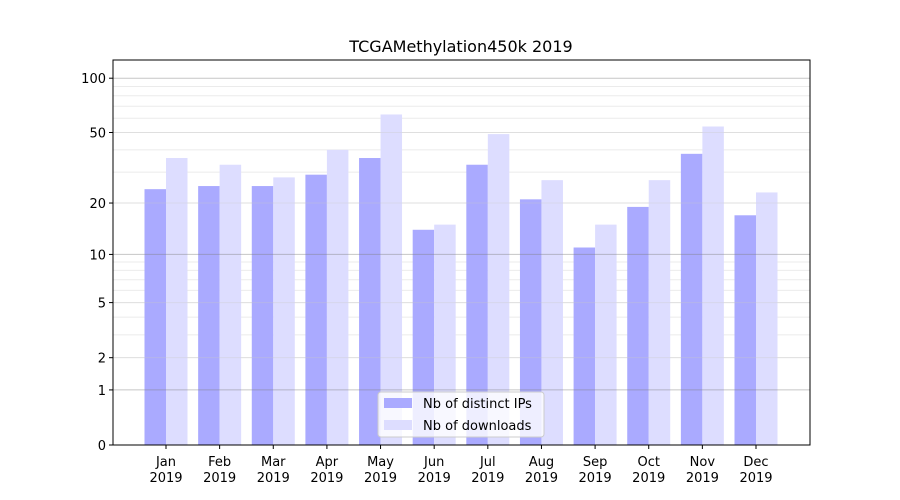 This screenshot has width=900, height=500. I want to click on y-tick-label: 10, so click(97, 255).